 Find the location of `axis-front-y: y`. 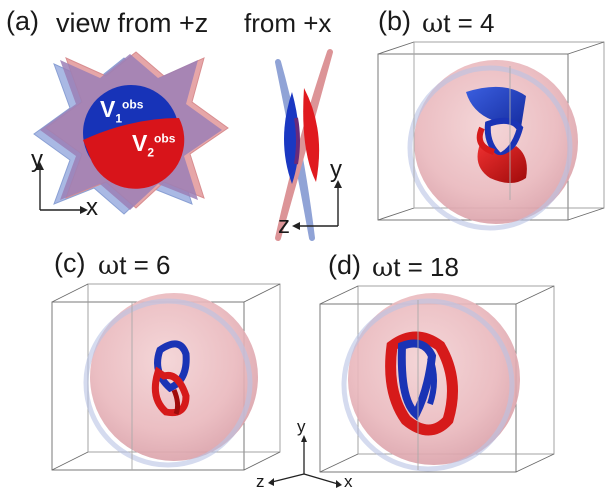

axis-front-y: y is located at coordinates (37, 159).